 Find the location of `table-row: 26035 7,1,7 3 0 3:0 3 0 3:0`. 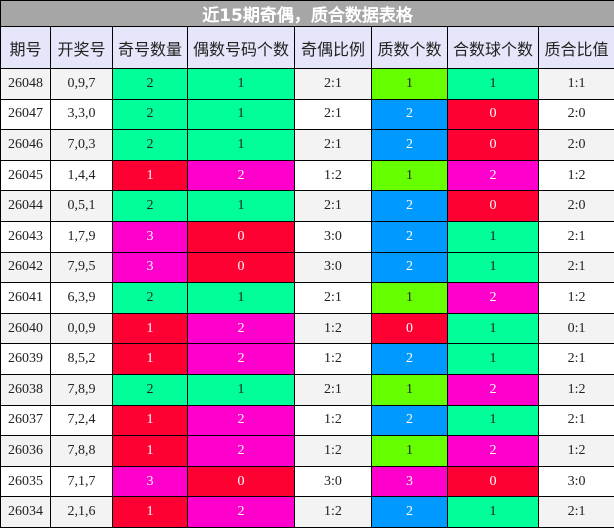

table-row: 26035 7,1,7 3 0 3:0 3 0 3:0 is located at coordinates (307, 481).